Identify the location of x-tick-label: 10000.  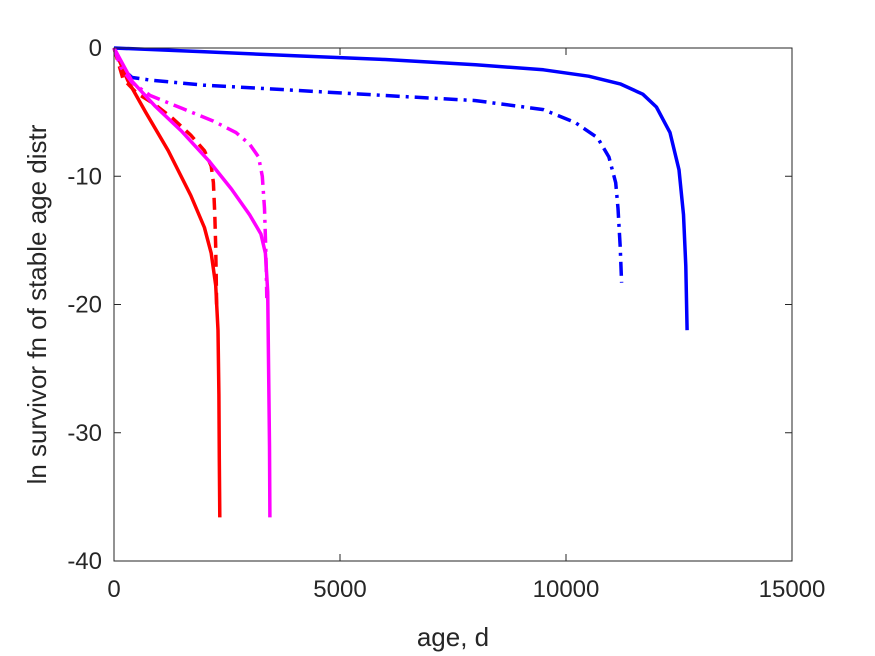
(566, 589).